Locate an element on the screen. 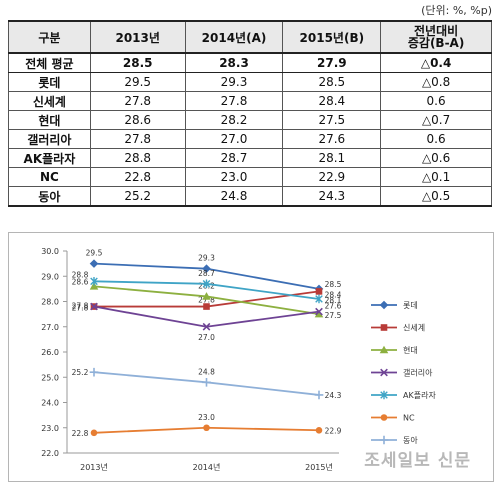 The image size is (500, 486). table-row: 신세계 27.8 27.8 28.4 0.6 is located at coordinates (250, 101).